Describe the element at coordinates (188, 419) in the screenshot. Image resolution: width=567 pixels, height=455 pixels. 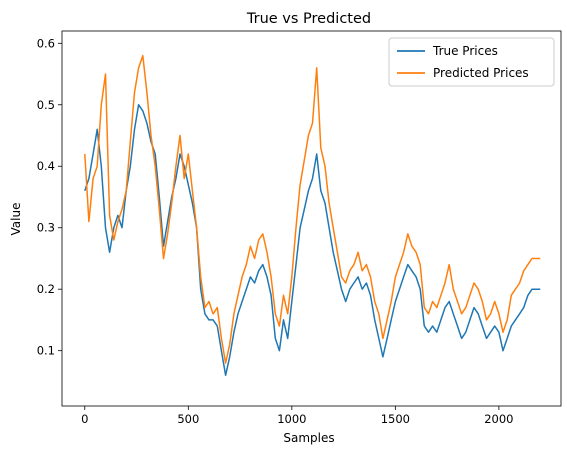
I see `x-tick-label: 500` at that location.